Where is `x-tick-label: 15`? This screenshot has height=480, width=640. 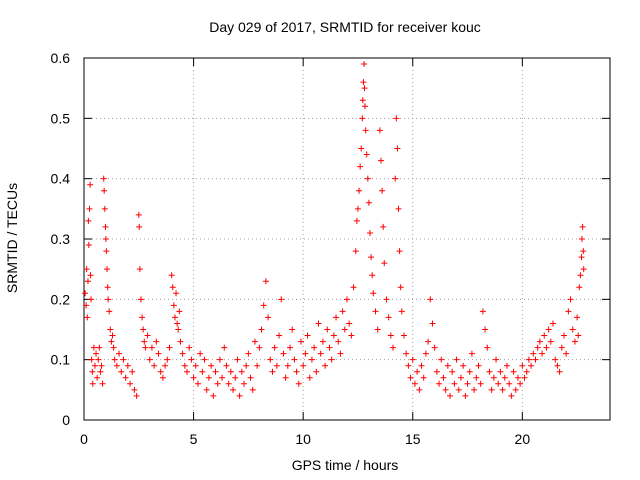
x-tick-label: 15 is located at coordinates (413, 439).